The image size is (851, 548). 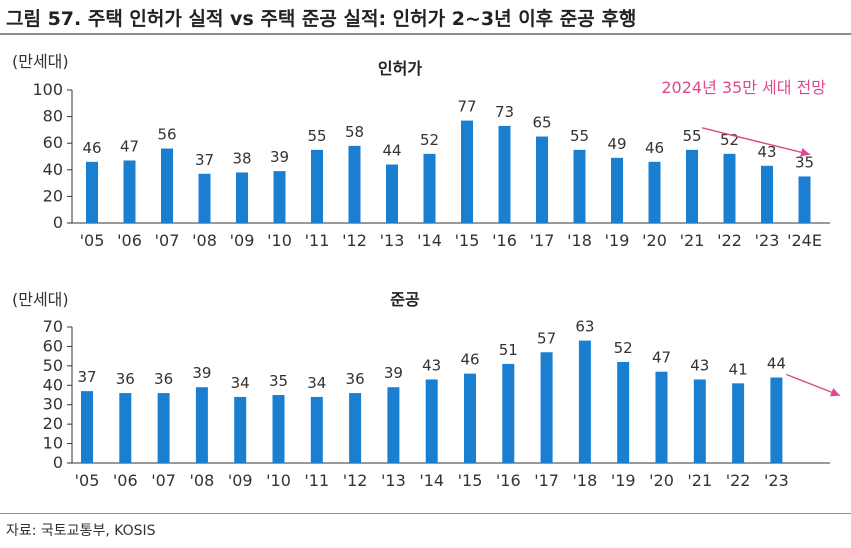 I want to click on data-label: 57, so click(x=546, y=338).